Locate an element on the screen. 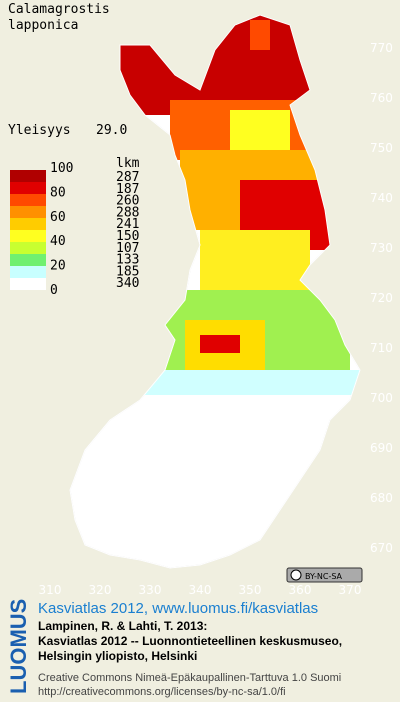 The height and width of the screenshot is (702, 400). legend-count: 133 is located at coordinates (127, 260).